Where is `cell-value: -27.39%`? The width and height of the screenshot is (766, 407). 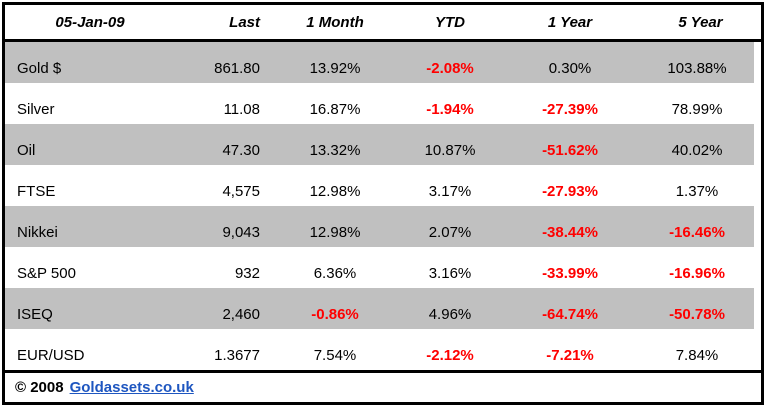
cell-value: -27.39% is located at coordinates (570, 109).